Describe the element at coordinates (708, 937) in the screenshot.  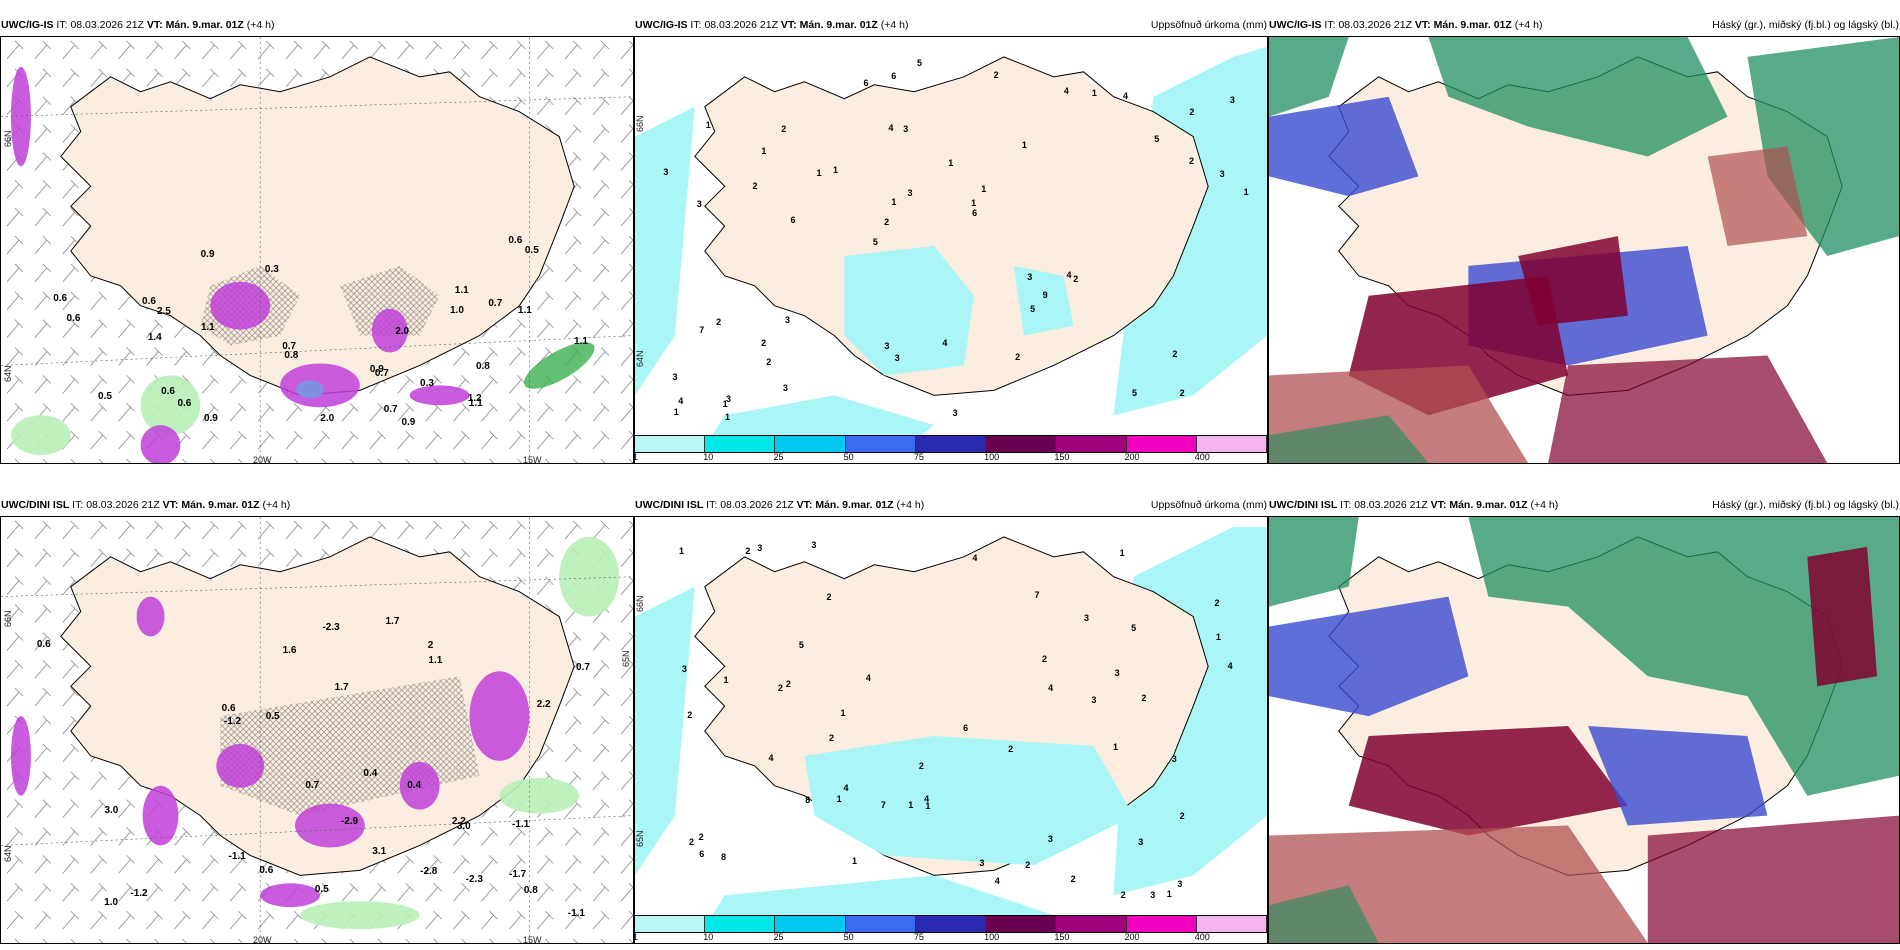
I see `colorbar-label: 10` at that location.